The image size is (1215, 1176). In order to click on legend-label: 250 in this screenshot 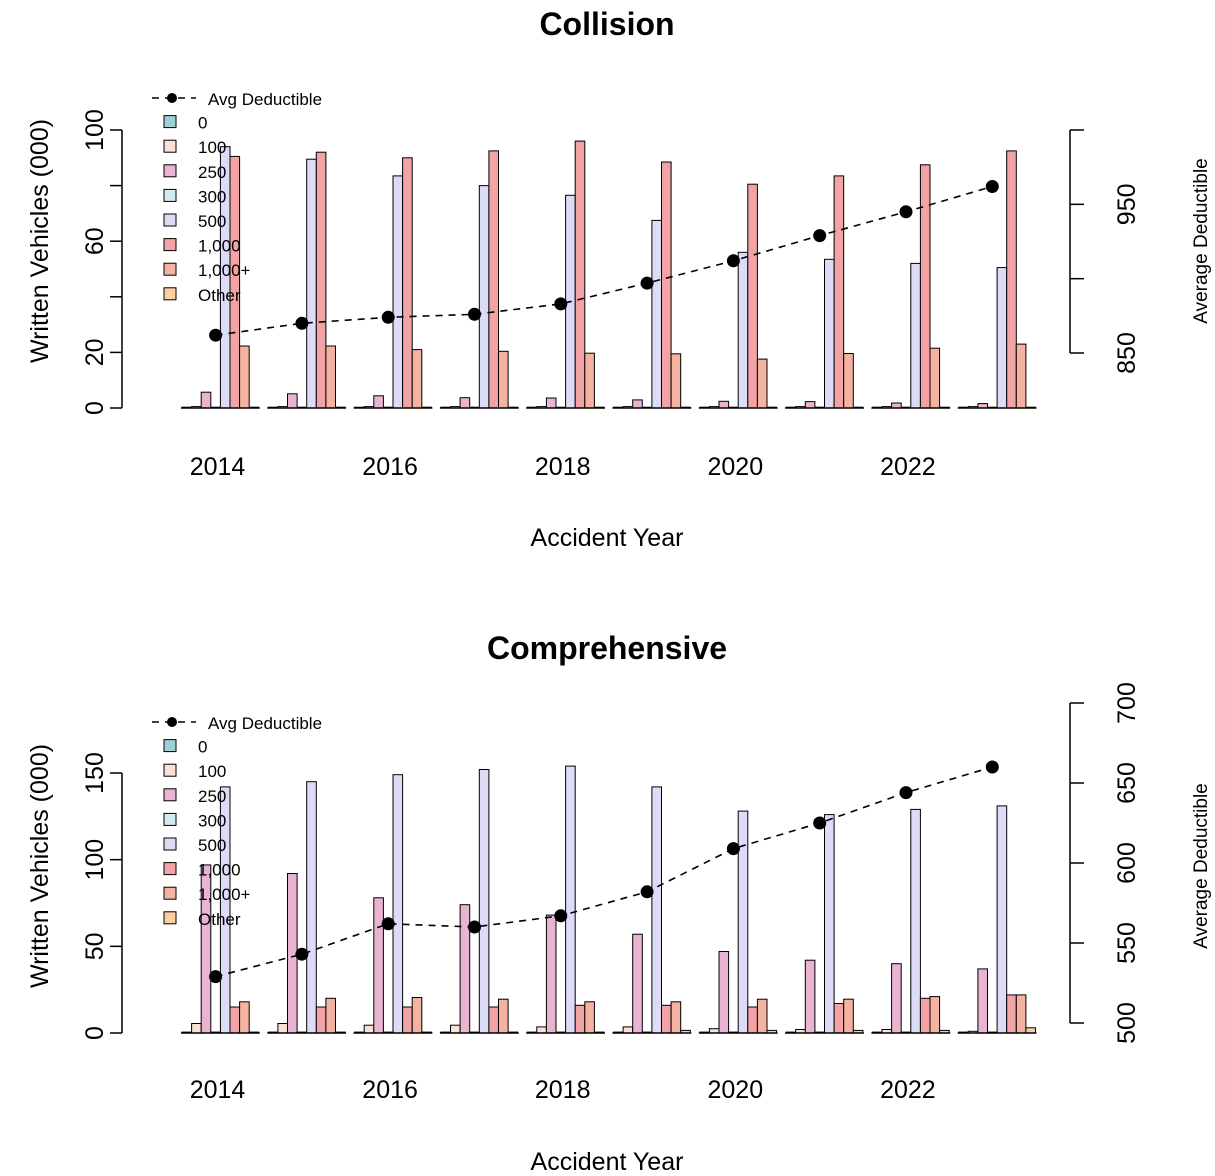, I will do `click(212, 796)`.